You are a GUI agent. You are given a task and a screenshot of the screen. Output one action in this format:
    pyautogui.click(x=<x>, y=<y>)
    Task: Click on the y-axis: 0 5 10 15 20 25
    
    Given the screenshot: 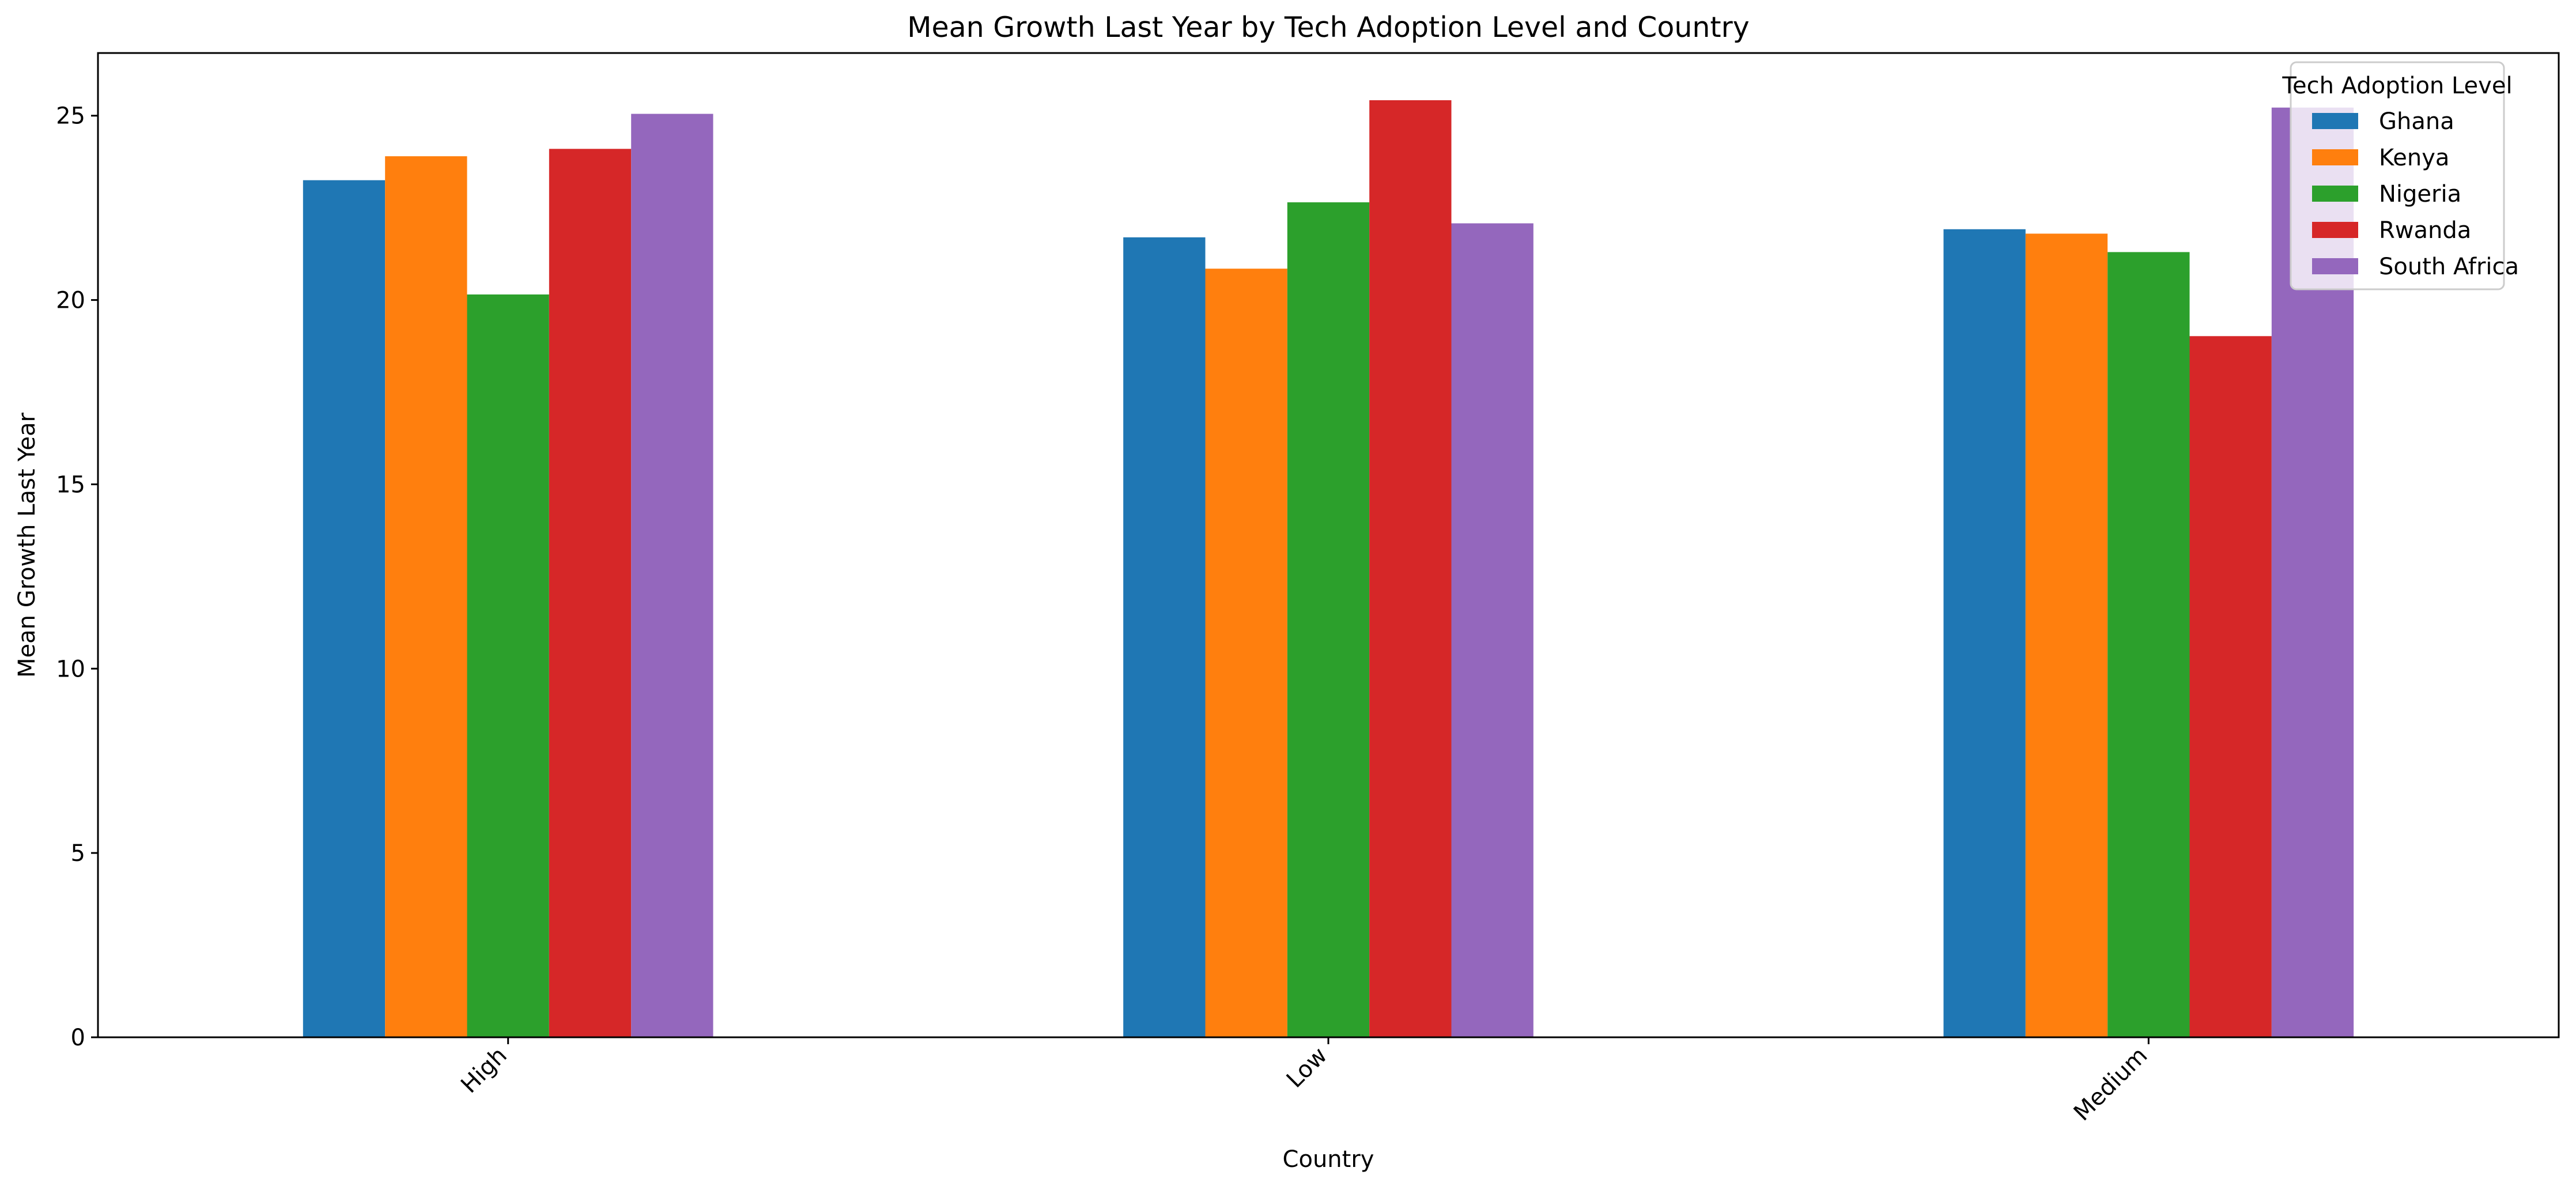 What is the action you would take?
    pyautogui.click(x=77, y=577)
    